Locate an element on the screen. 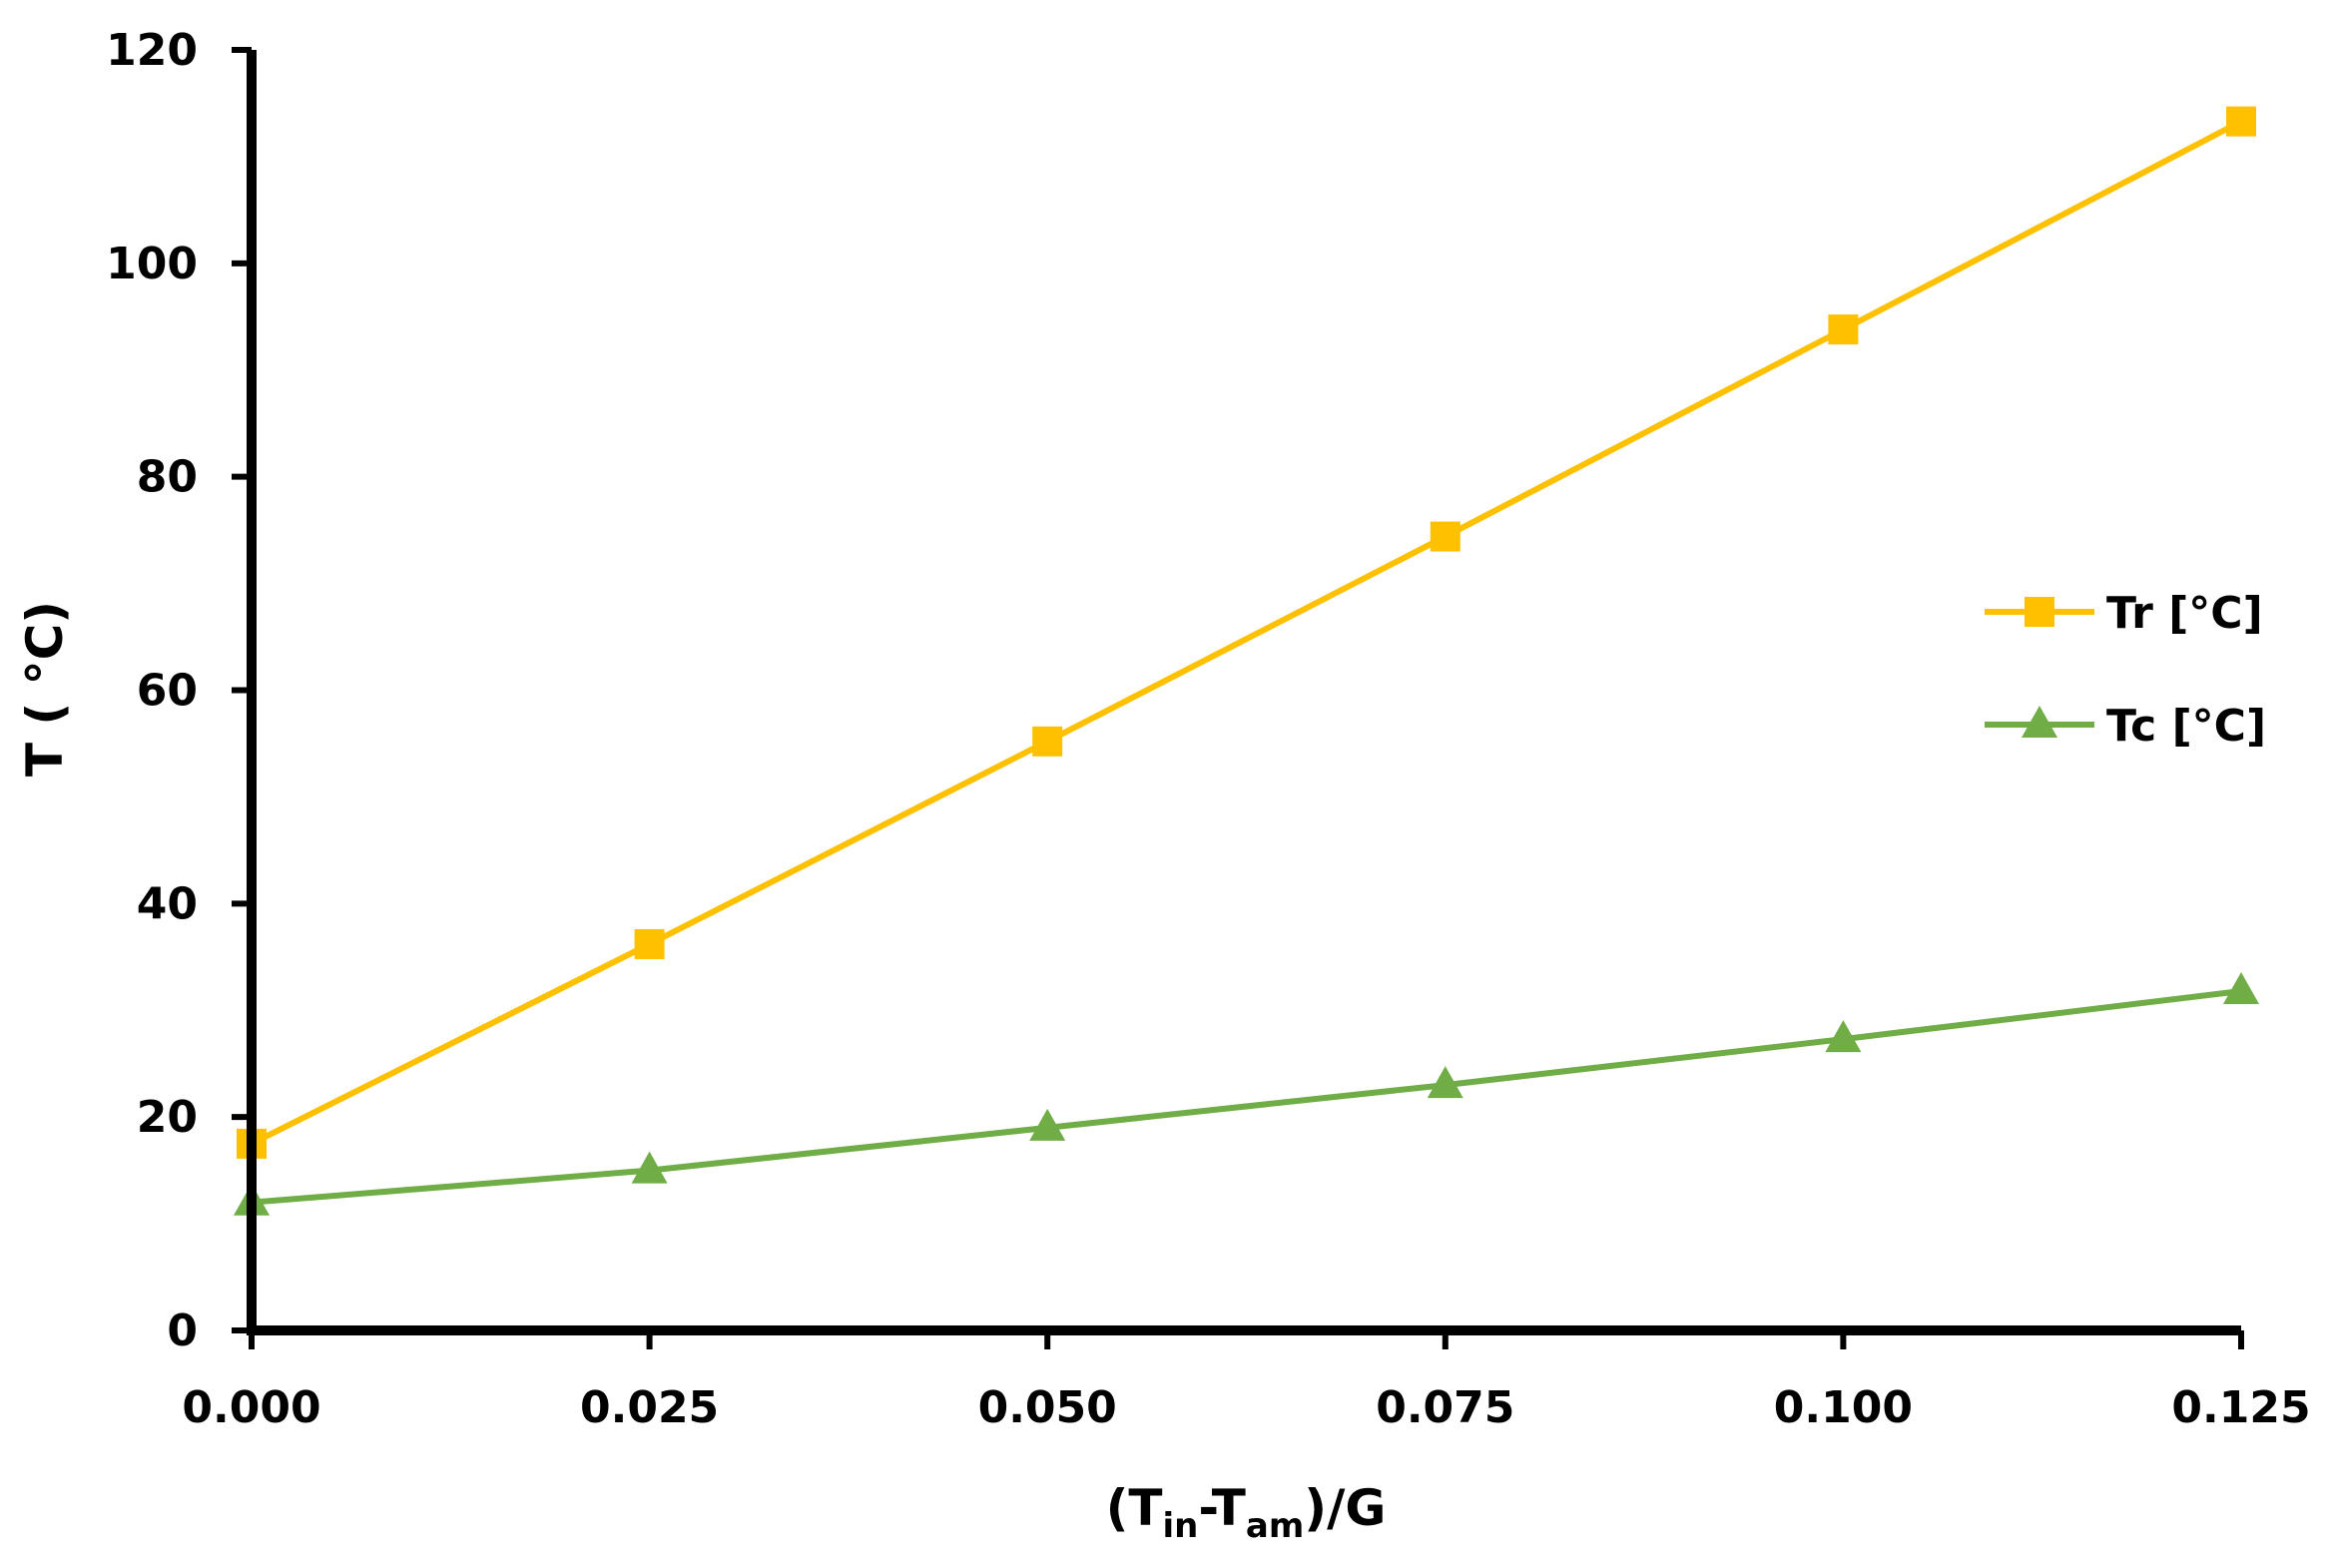 The height and width of the screenshot is (1568, 2327). y-tick-label: 40 is located at coordinates (167, 903).